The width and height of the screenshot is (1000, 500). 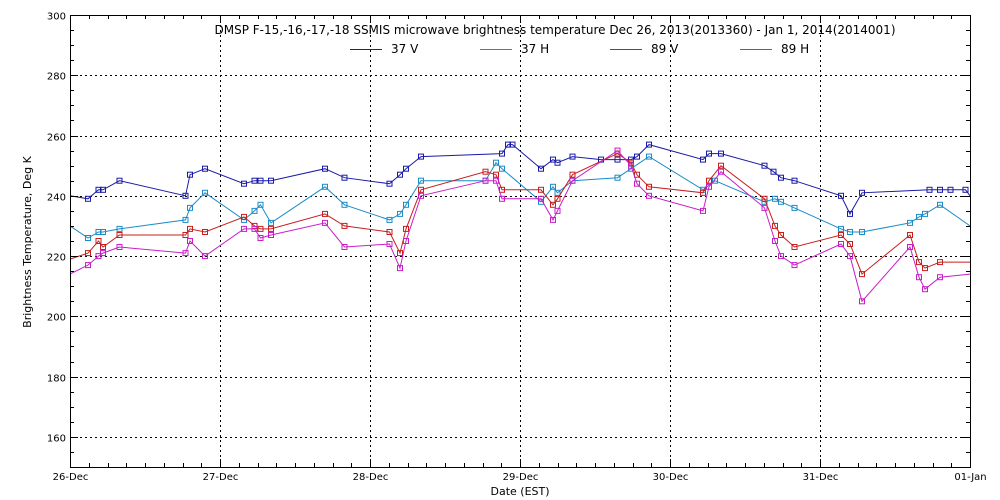 I want to click on y-tick-label: 240, so click(x=56, y=198).